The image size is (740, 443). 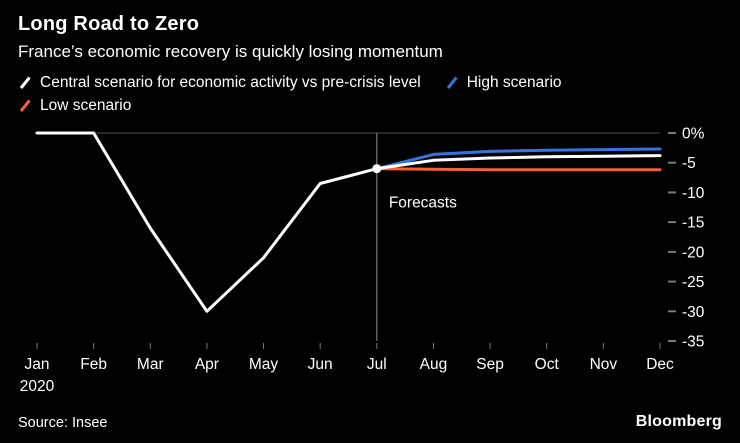 I want to click on y-tick-label: -30, so click(x=693, y=312).